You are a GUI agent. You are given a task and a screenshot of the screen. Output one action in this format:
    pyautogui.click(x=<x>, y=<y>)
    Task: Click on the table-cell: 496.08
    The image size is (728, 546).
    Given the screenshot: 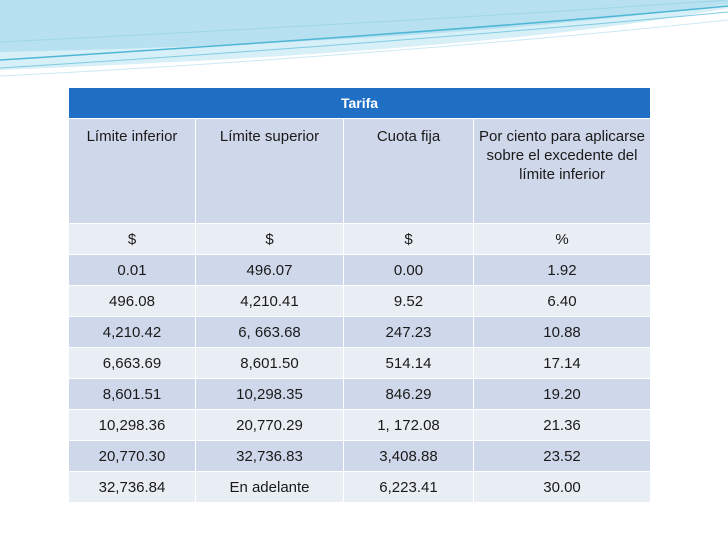 What is the action you would take?
    pyautogui.click(x=132, y=301)
    